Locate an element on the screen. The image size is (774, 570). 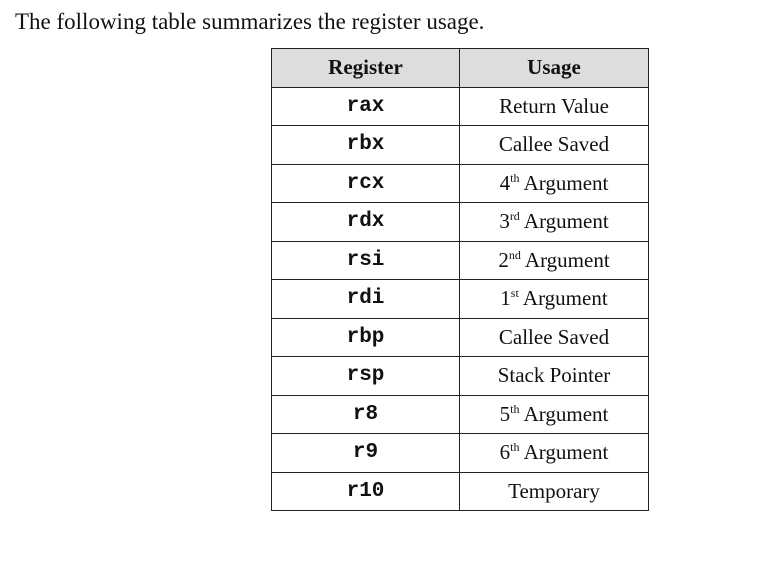
usage-cell: 6th Argument is located at coordinates (554, 453).